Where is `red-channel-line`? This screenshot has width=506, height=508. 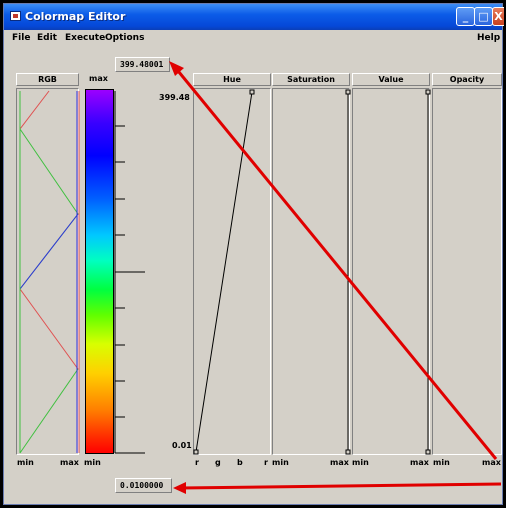
red-channel-line is located at coordinates (34, 110).